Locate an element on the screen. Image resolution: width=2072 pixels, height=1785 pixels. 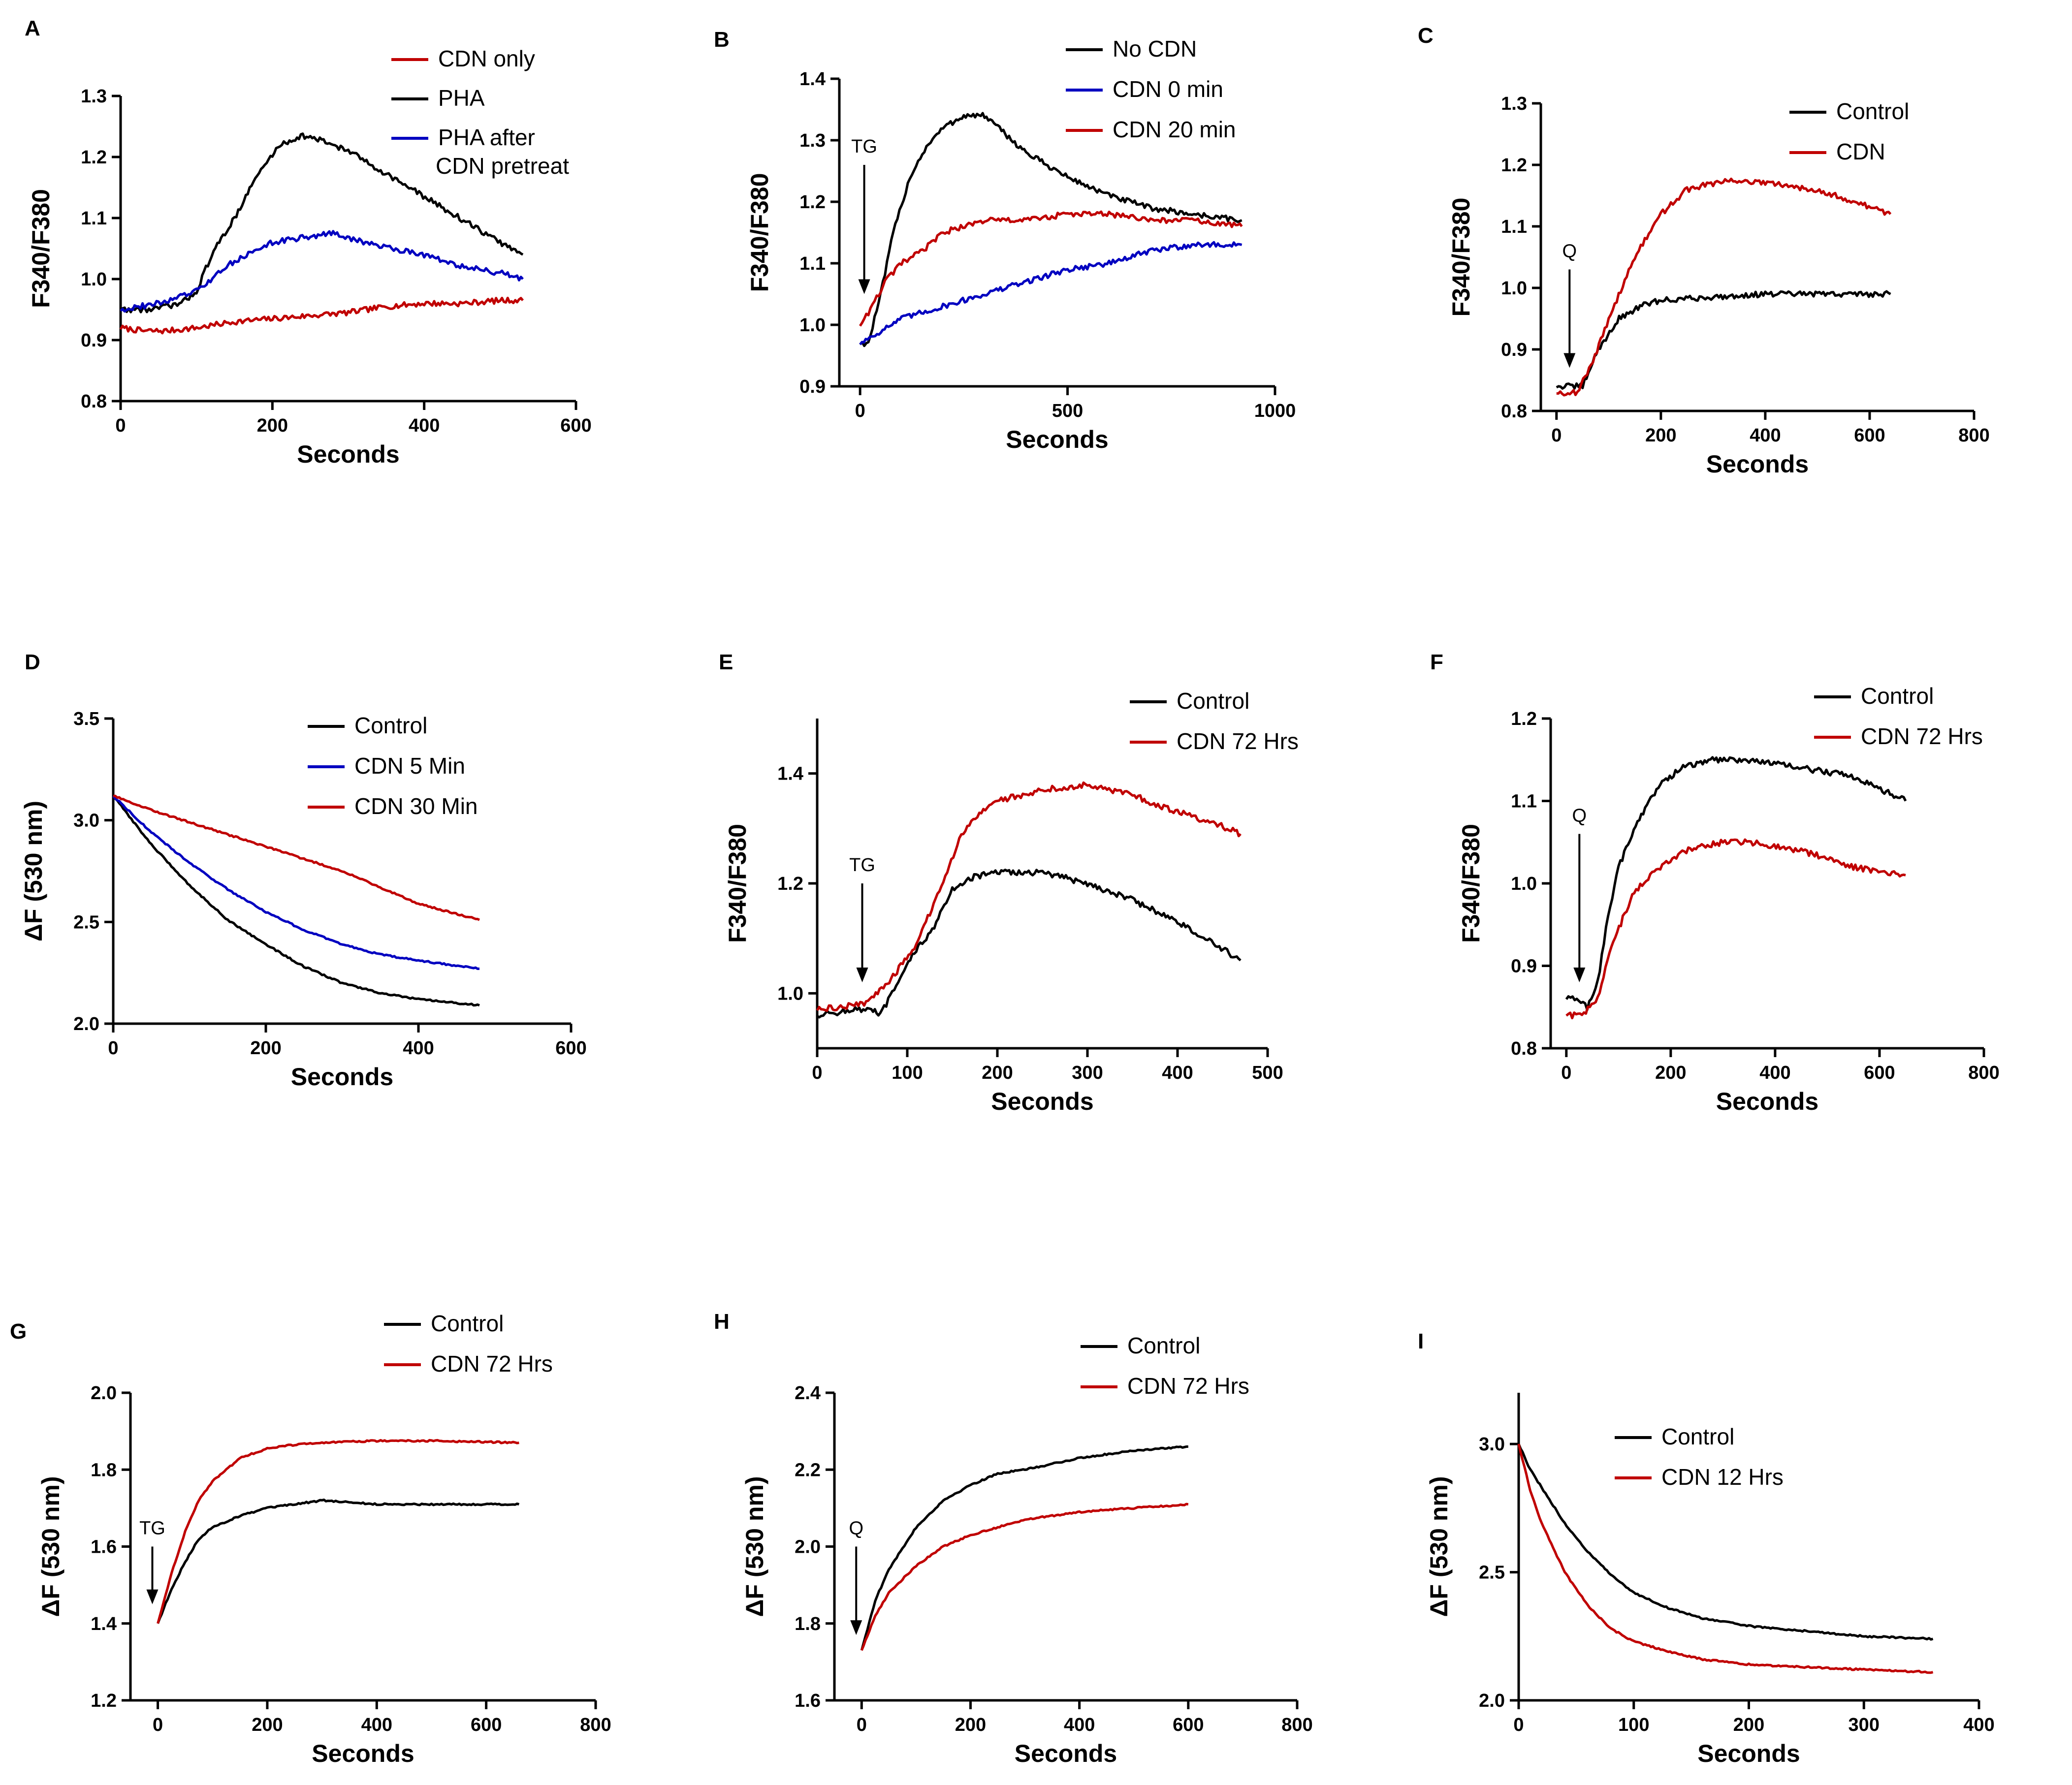
panel-h-x-tick-label: 800 is located at coordinates (1296, 1725).